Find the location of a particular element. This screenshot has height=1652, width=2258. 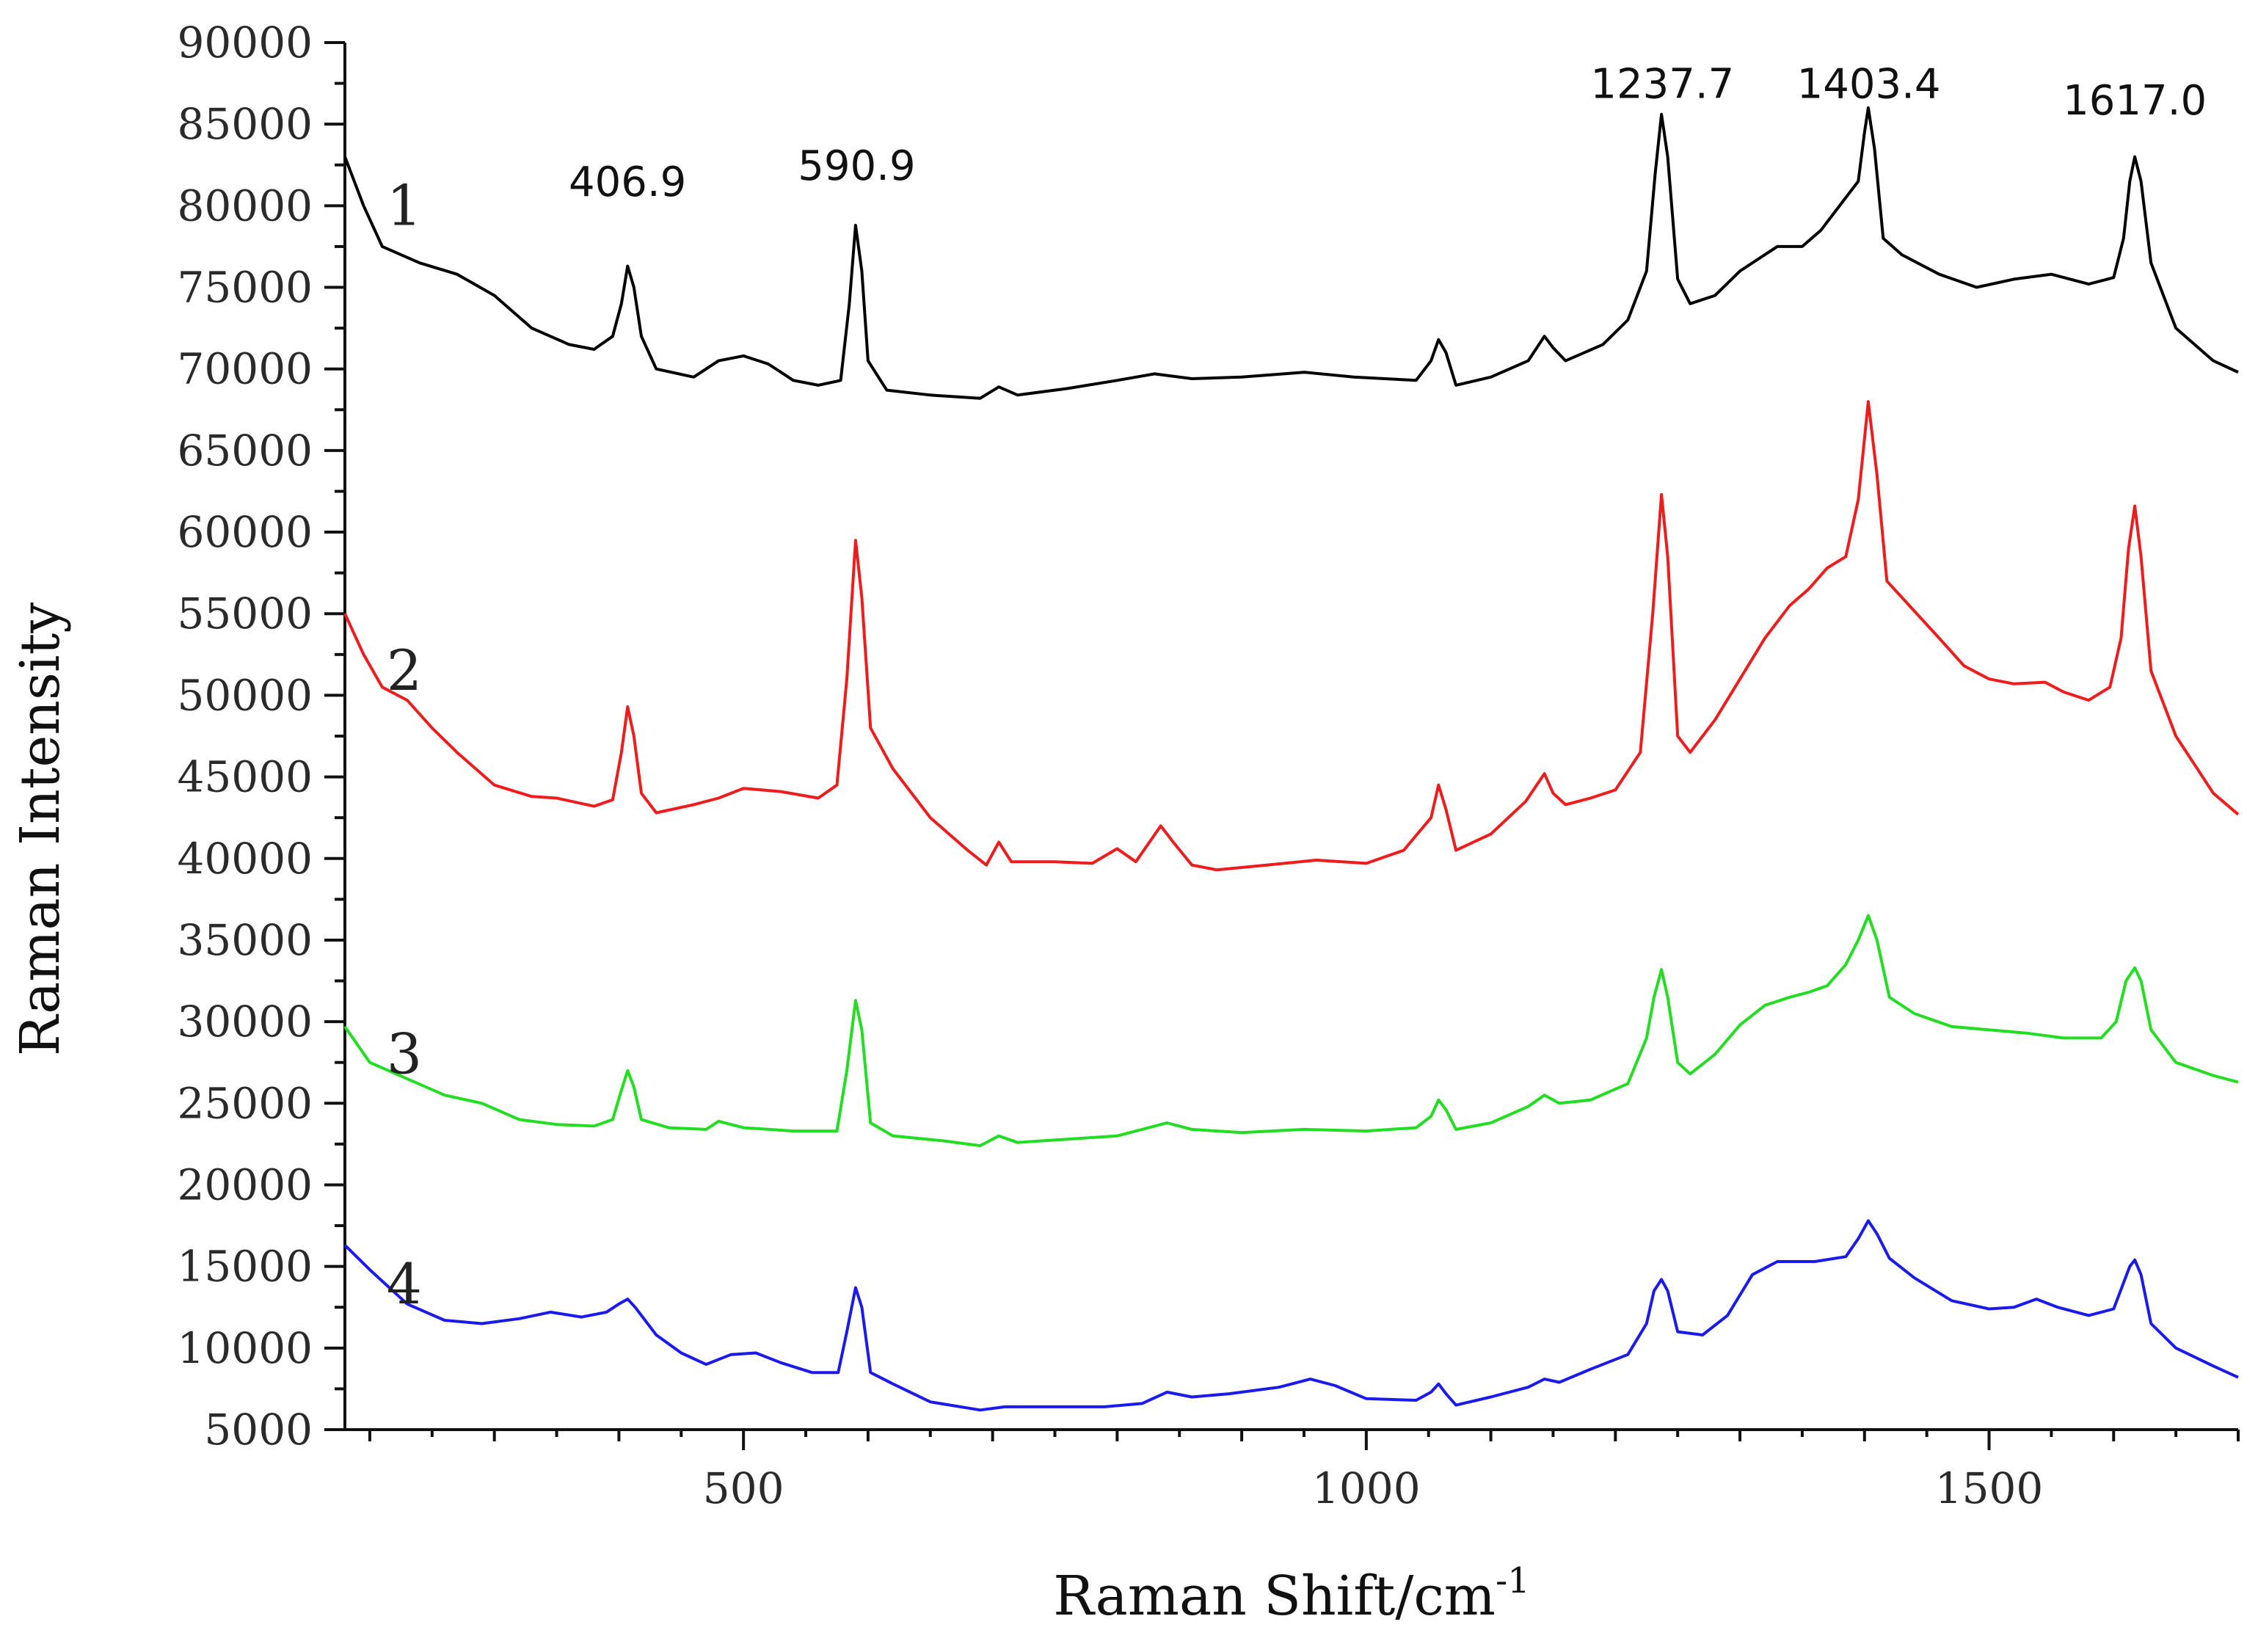

x-tick-label: 1000 is located at coordinates (1366, 1488).